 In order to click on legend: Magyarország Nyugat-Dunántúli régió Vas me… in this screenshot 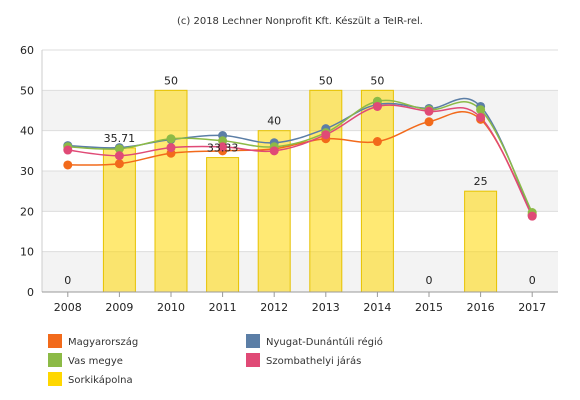, I will do `click(215, 360)`.